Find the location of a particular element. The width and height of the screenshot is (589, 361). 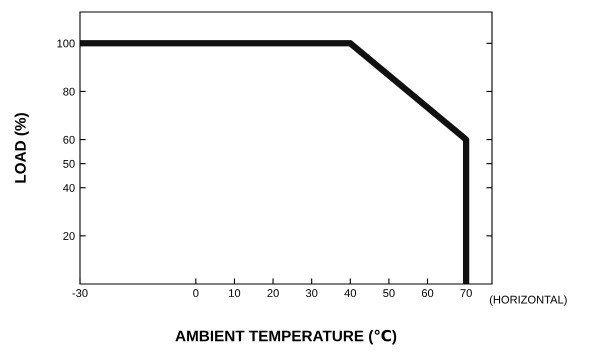

y-tick-label: 80 is located at coordinates (69, 92).